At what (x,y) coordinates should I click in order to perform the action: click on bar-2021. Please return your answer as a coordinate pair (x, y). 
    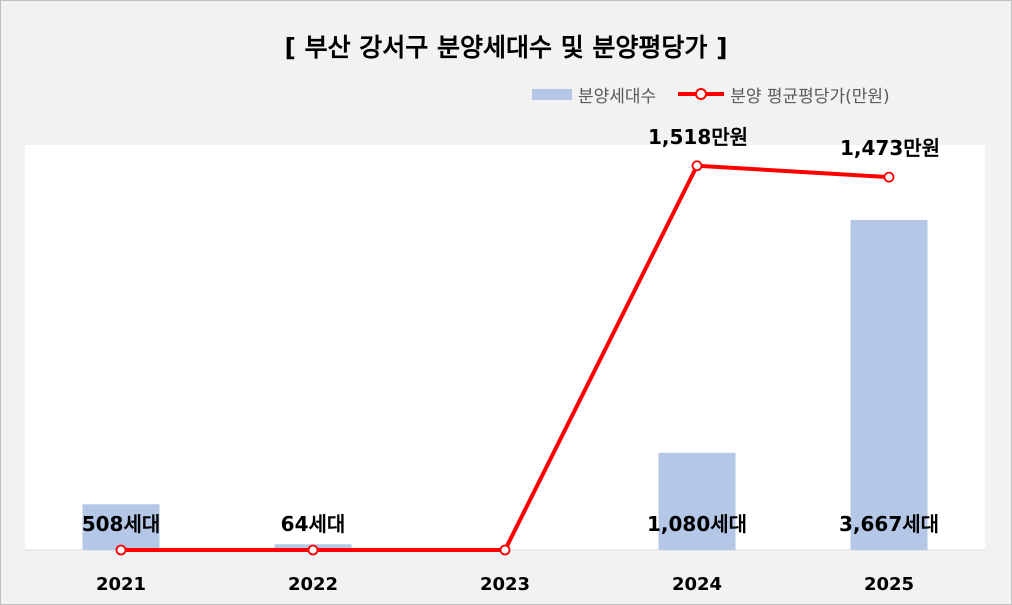
    Looking at the image, I should click on (121, 527).